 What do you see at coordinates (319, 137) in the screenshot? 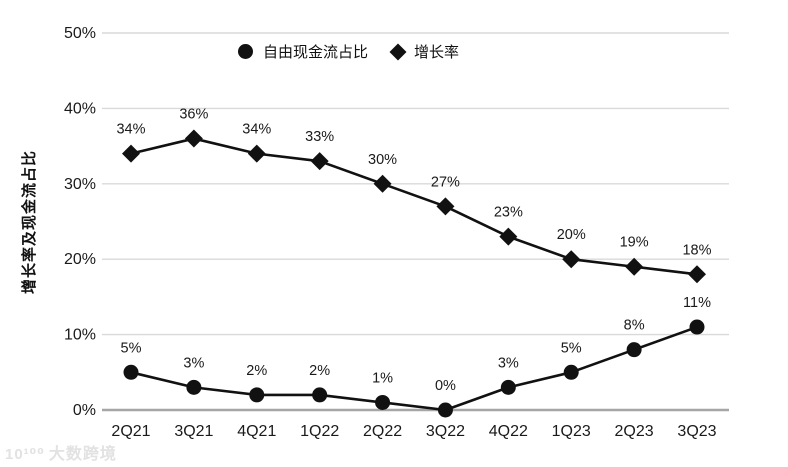
I see `data-label: 33%` at bounding box center [319, 137].